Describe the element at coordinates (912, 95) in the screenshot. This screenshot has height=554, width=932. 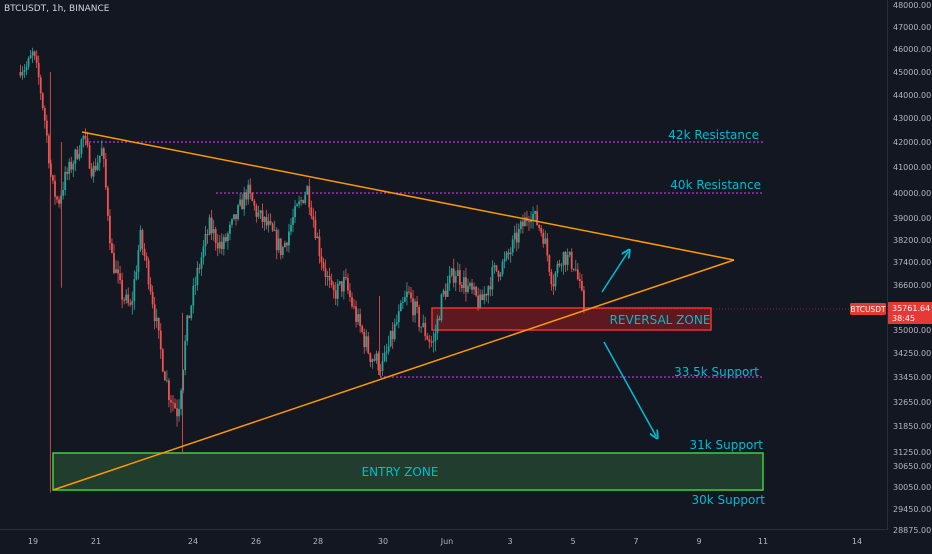
I see `price-tick-label: 44000.00` at that location.